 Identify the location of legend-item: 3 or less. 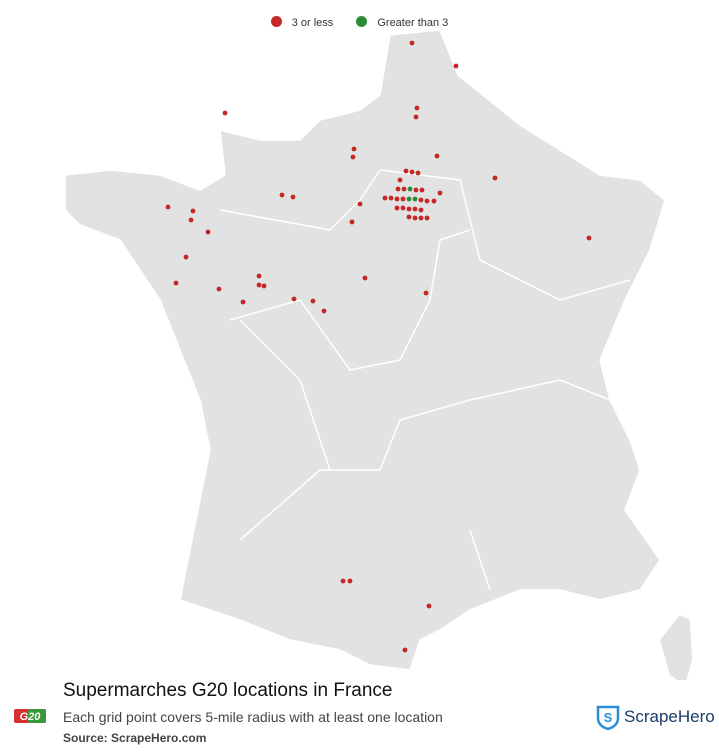
(302, 22).